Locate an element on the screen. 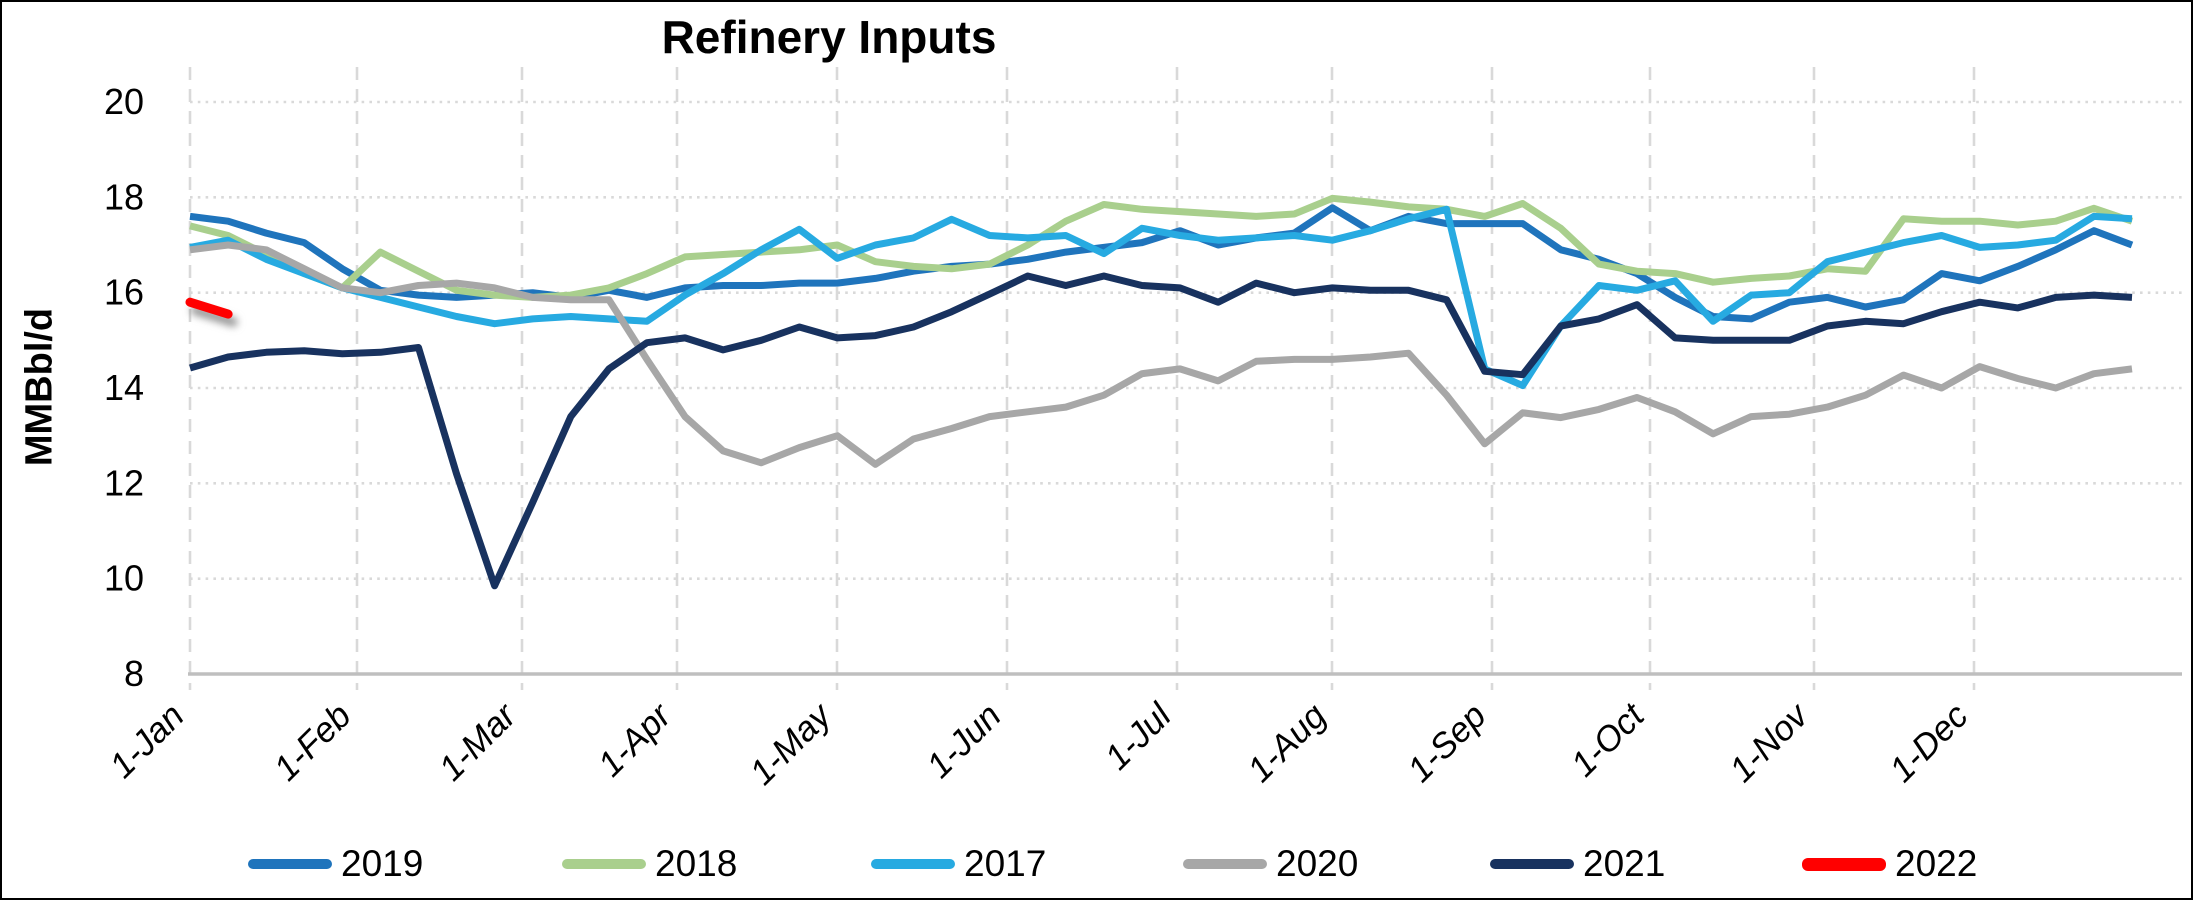  y-tick-label-12: 12 is located at coordinates (124, 482).